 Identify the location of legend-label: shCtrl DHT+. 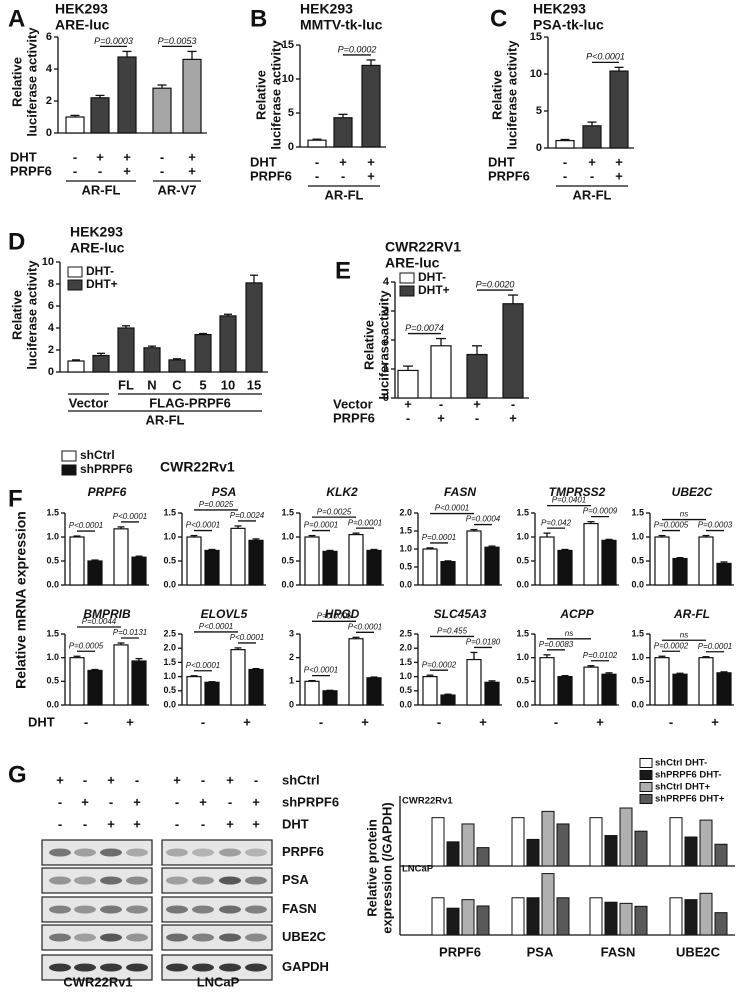
(683, 787).